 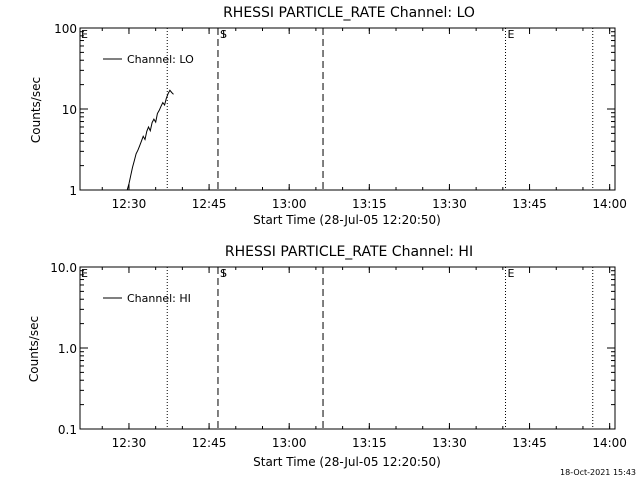 I want to click on legend: Channel: LO, so click(x=148, y=59).